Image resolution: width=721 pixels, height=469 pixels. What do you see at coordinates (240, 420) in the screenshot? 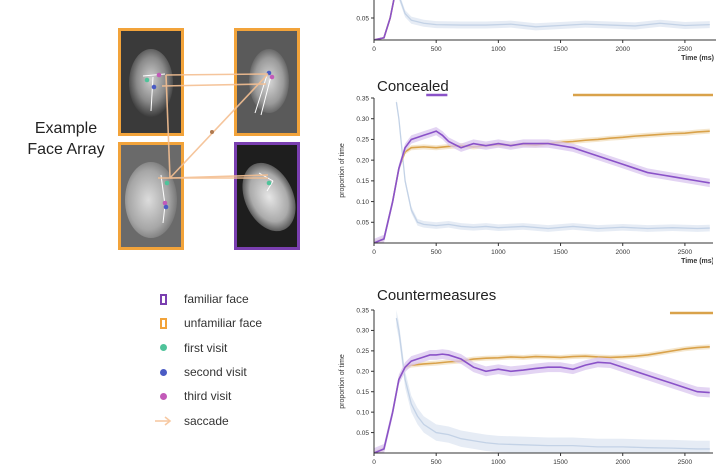
I see `legend-item-saccade: saccade` at bounding box center [240, 420].